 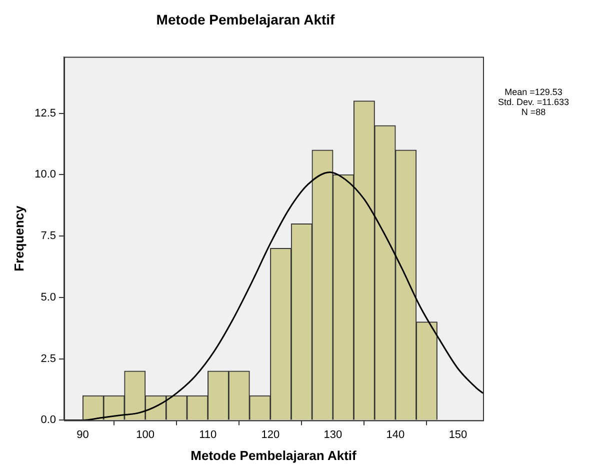 What do you see at coordinates (48, 236) in the screenshot?
I see `y-tick-label: 7.5` at bounding box center [48, 236].